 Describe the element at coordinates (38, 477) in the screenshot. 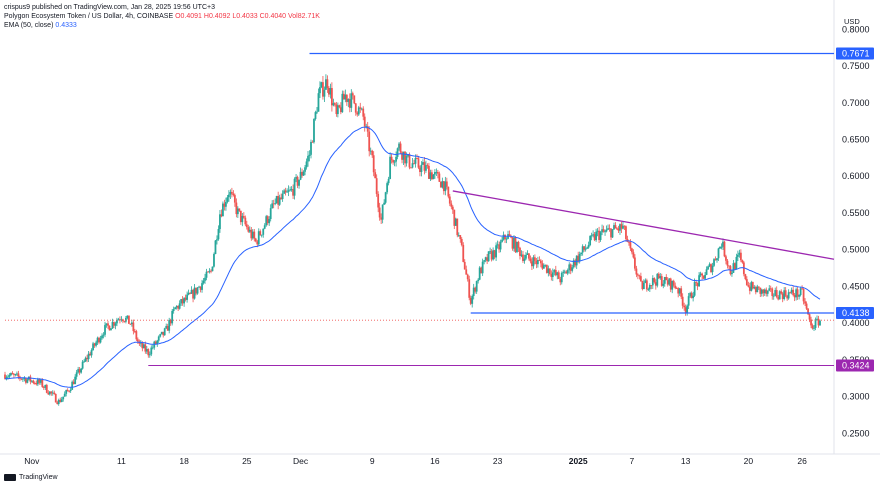

I see `footer-brand: TradingView` at that location.